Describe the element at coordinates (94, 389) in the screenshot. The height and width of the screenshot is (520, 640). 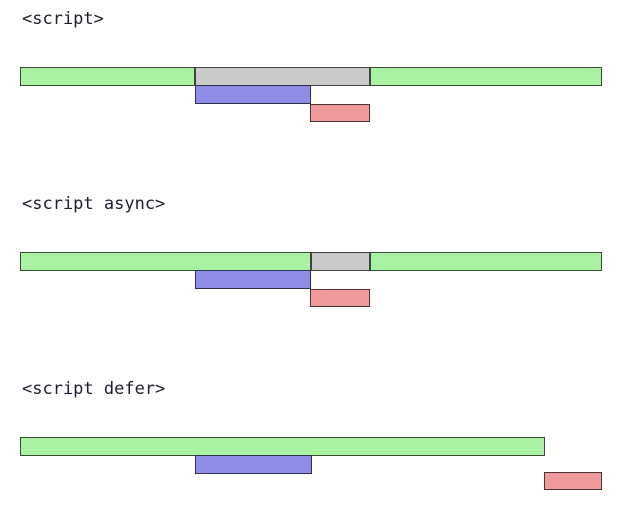
I see `section-label: <script defer>` at that location.